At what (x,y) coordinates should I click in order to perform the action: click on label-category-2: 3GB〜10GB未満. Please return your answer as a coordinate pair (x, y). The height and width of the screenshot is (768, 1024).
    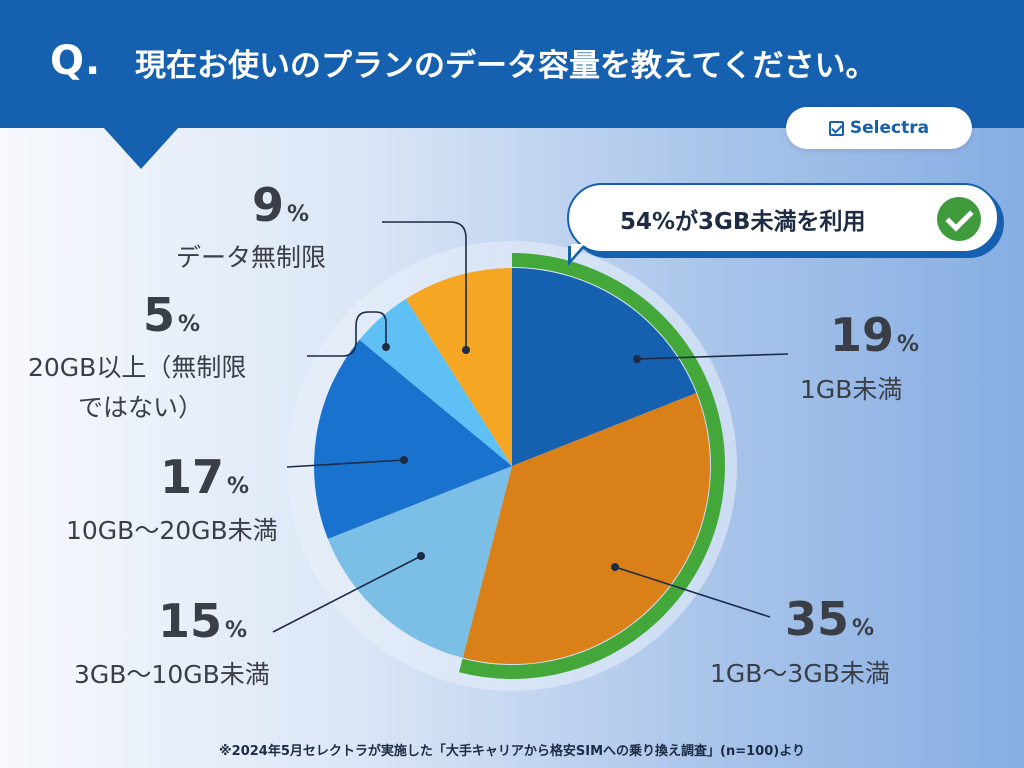
    Looking at the image, I should click on (172, 674).